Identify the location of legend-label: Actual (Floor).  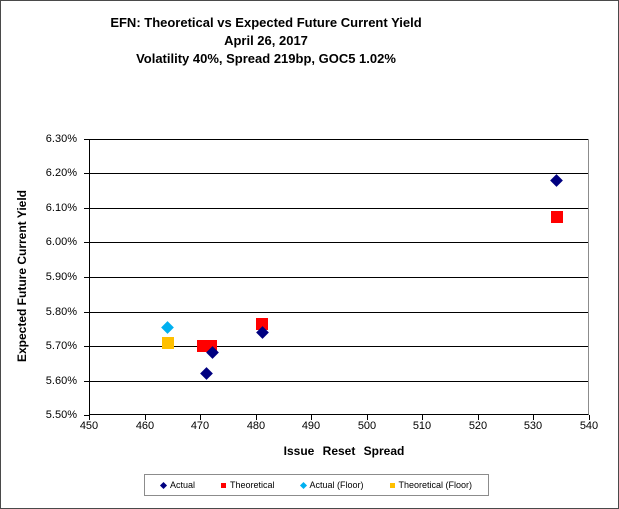
(336, 485).